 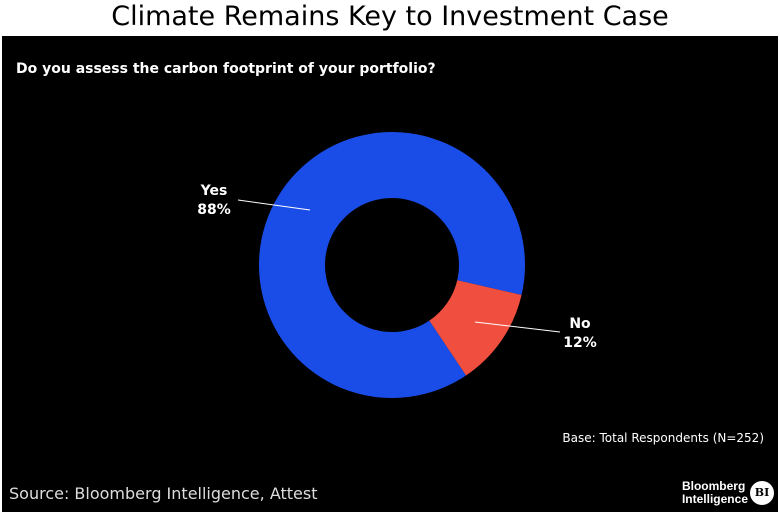 I want to click on bloomberg-logo: Bloomberg Intelligence, so click(x=715, y=493).